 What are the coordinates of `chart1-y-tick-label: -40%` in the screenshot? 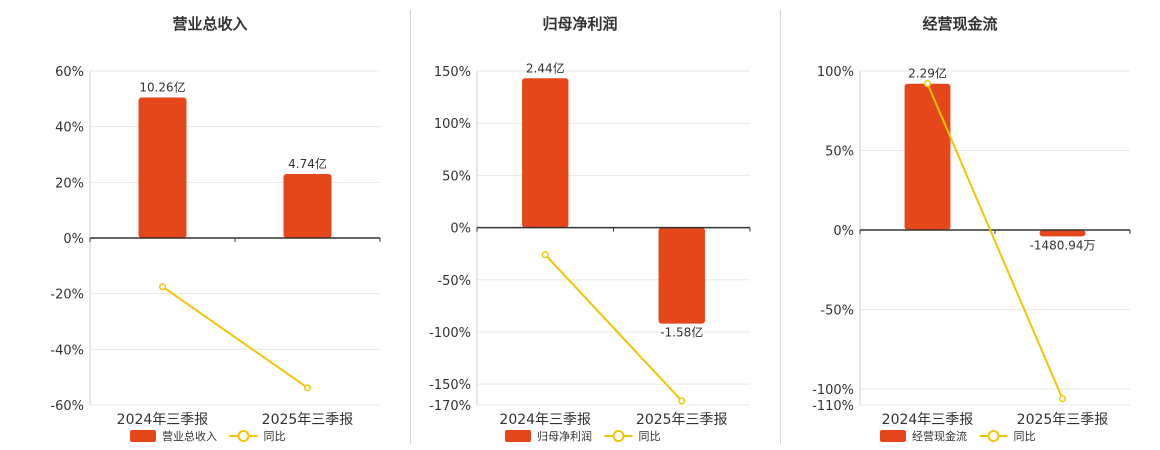 It's located at (67, 350).